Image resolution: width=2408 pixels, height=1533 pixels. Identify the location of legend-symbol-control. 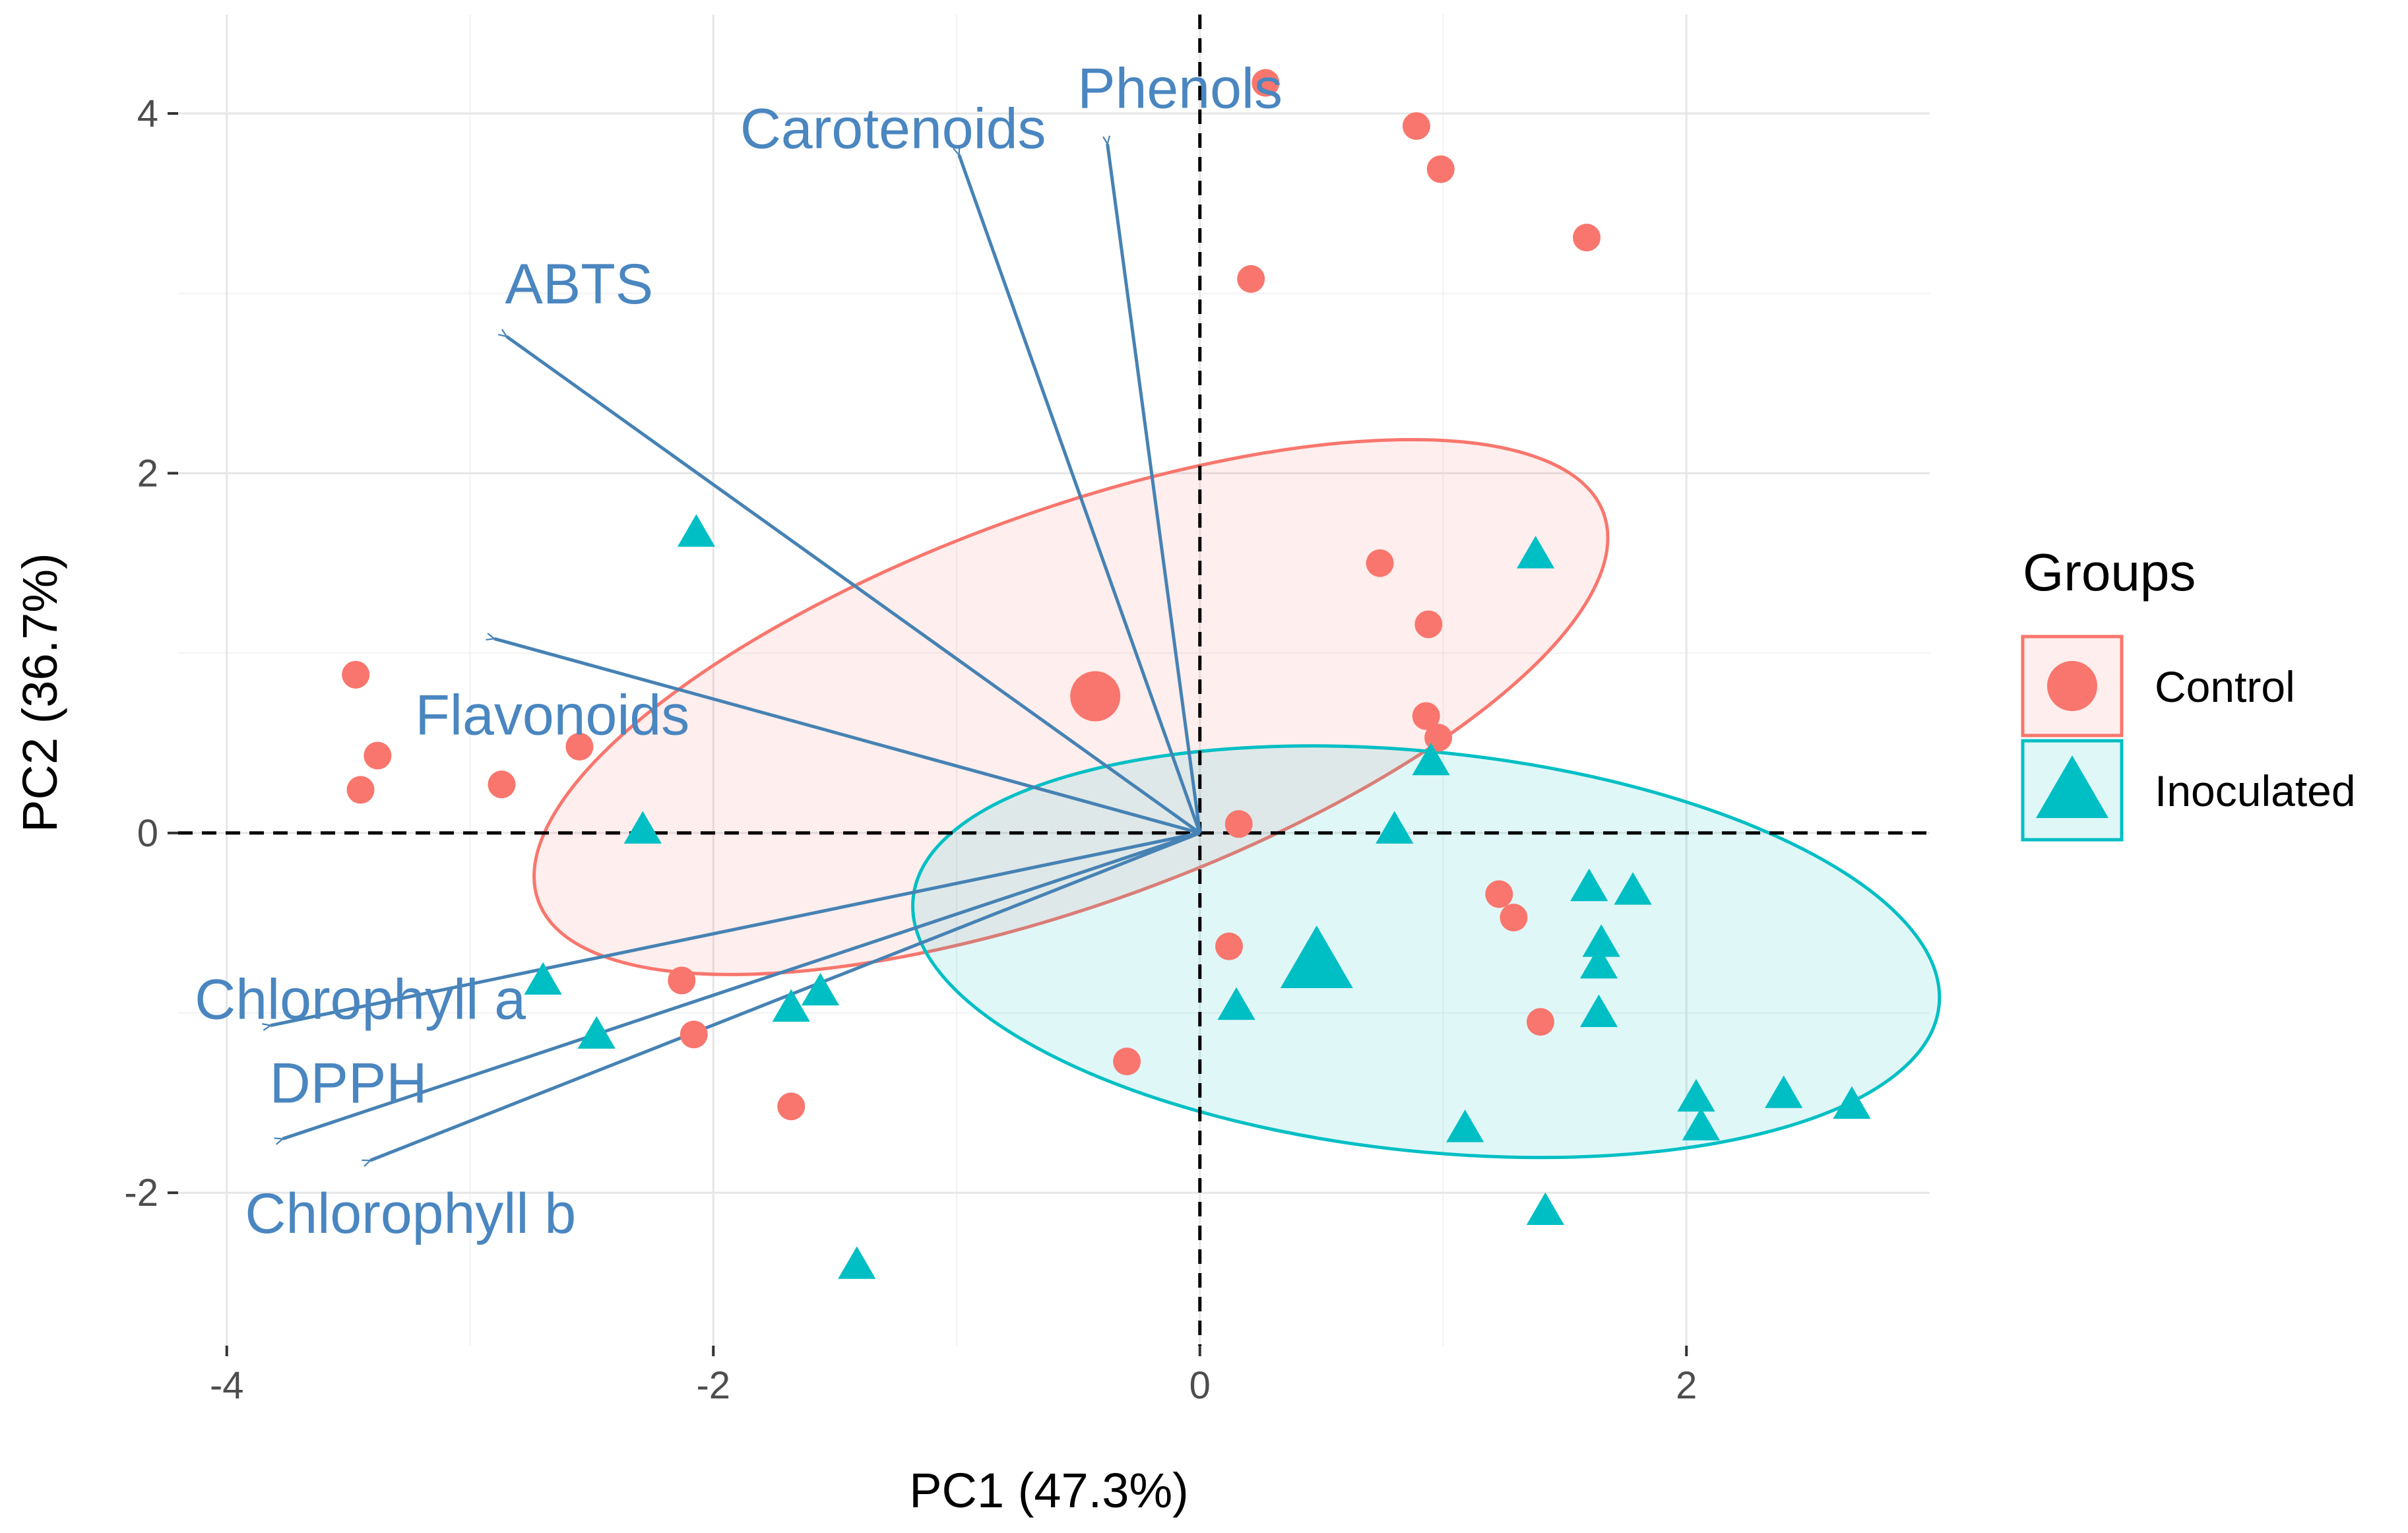
(2072, 686).